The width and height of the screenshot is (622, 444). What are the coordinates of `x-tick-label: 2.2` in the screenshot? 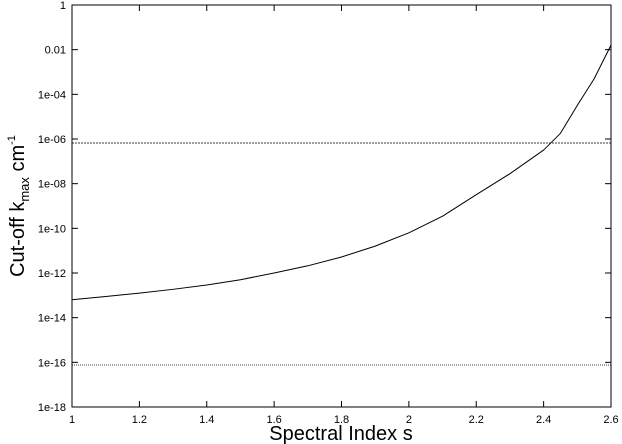 It's located at (476, 420).